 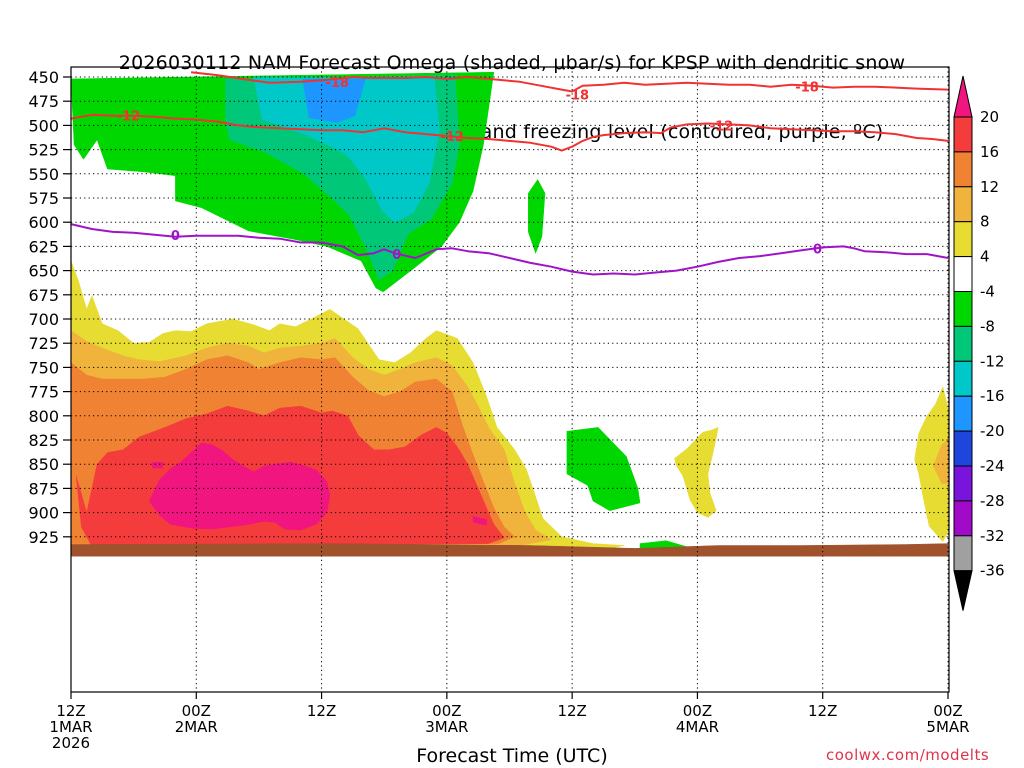 I want to click on colorbar-label-10: -24, so click(x=992, y=466).